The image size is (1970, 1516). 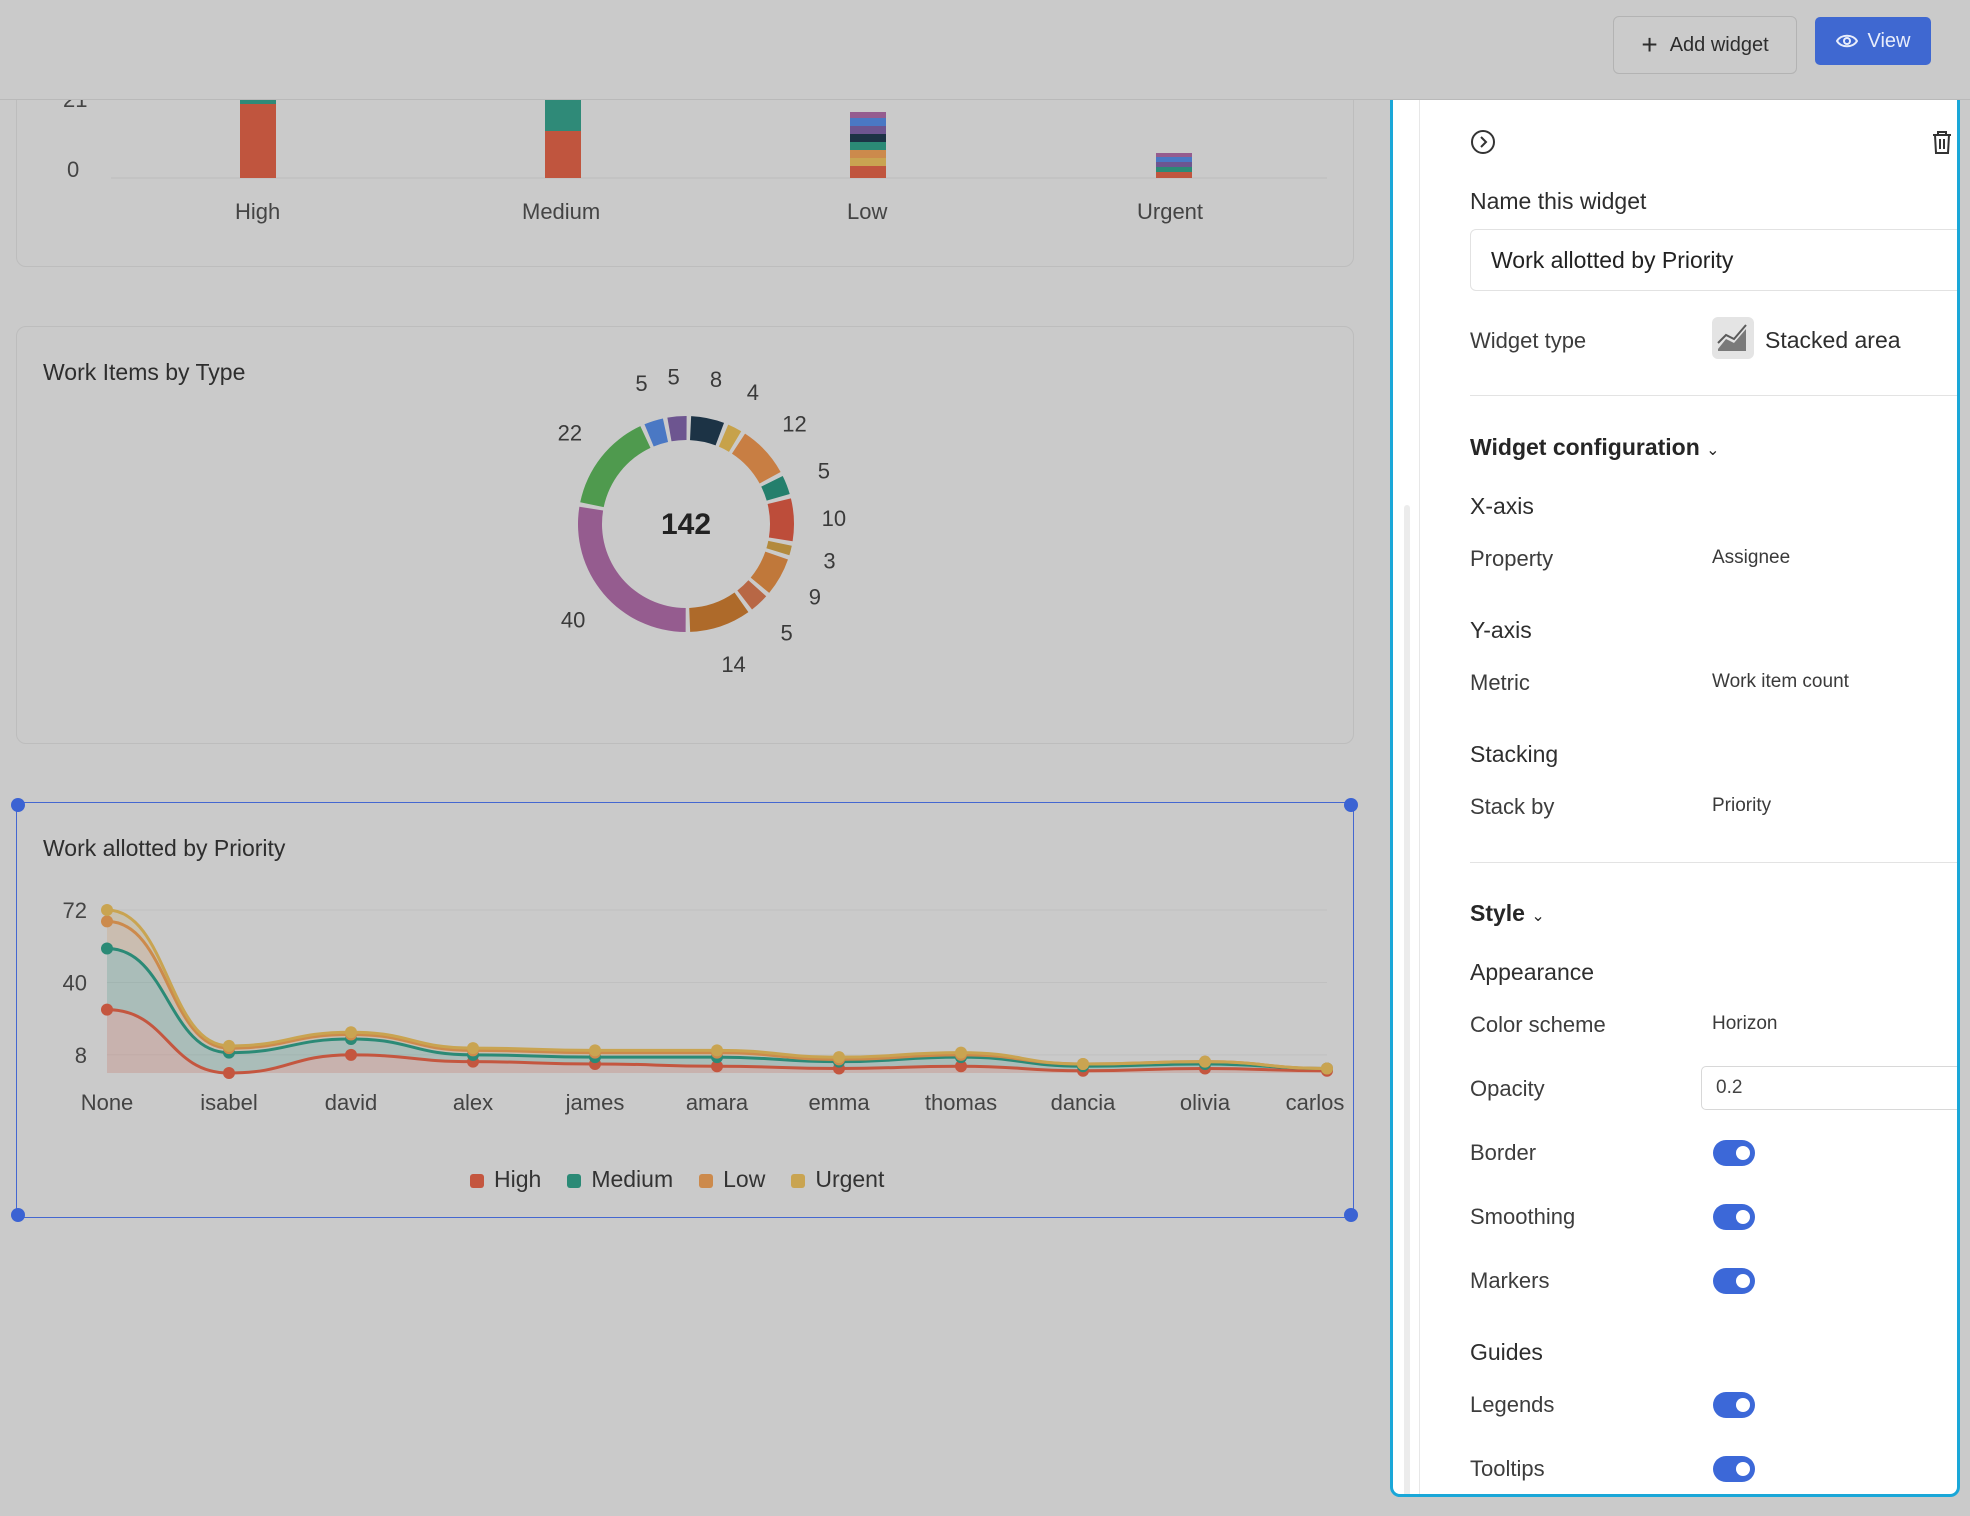 I want to click on resize-handle-top-right, so click(x=1351, y=805).